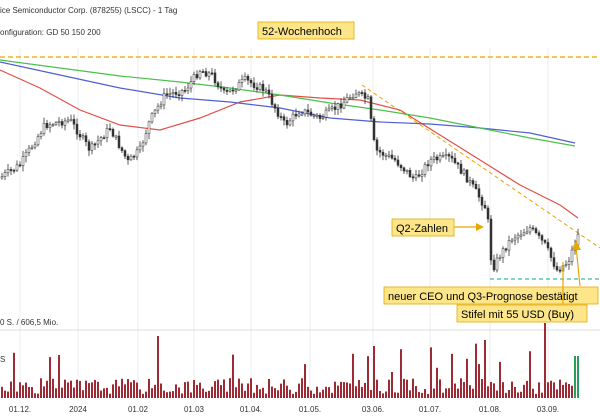 The image size is (600, 420). I want to click on annotation-new-ceo: neuer CEO und Q3-Prognose bestätigt, so click(491, 272).